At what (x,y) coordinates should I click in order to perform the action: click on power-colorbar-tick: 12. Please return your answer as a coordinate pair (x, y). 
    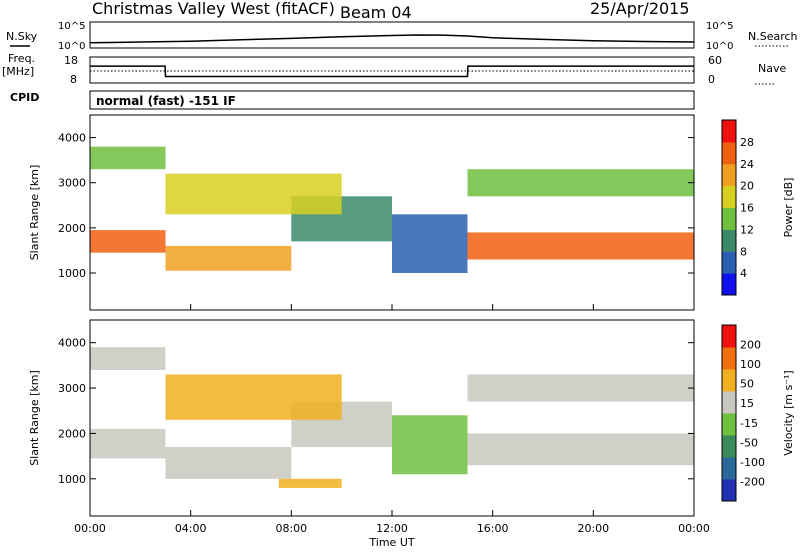
    Looking at the image, I should click on (747, 229).